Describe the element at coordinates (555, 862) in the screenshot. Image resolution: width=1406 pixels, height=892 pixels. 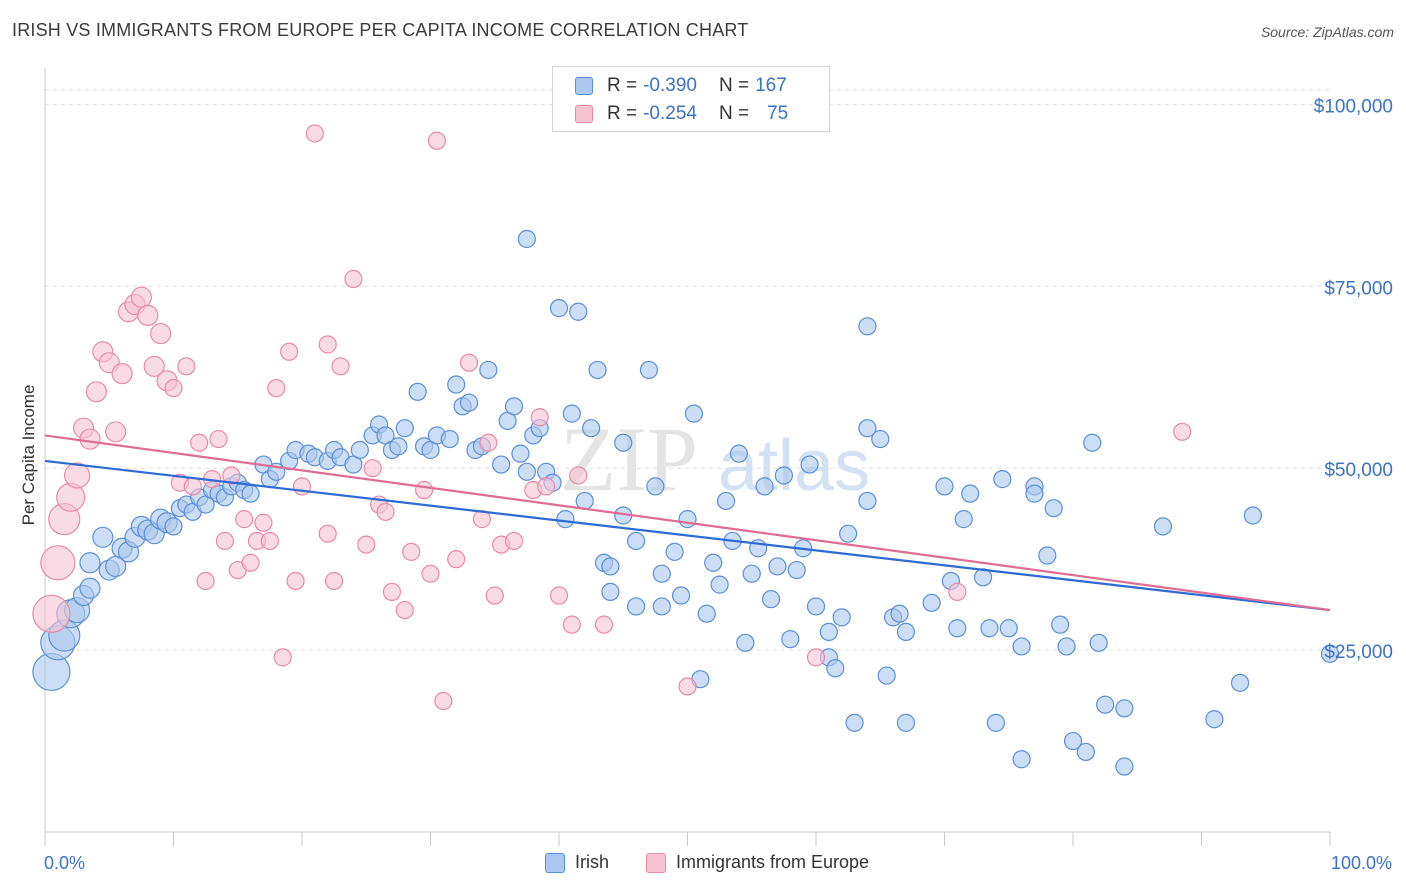
I see `legend-swatch` at that location.